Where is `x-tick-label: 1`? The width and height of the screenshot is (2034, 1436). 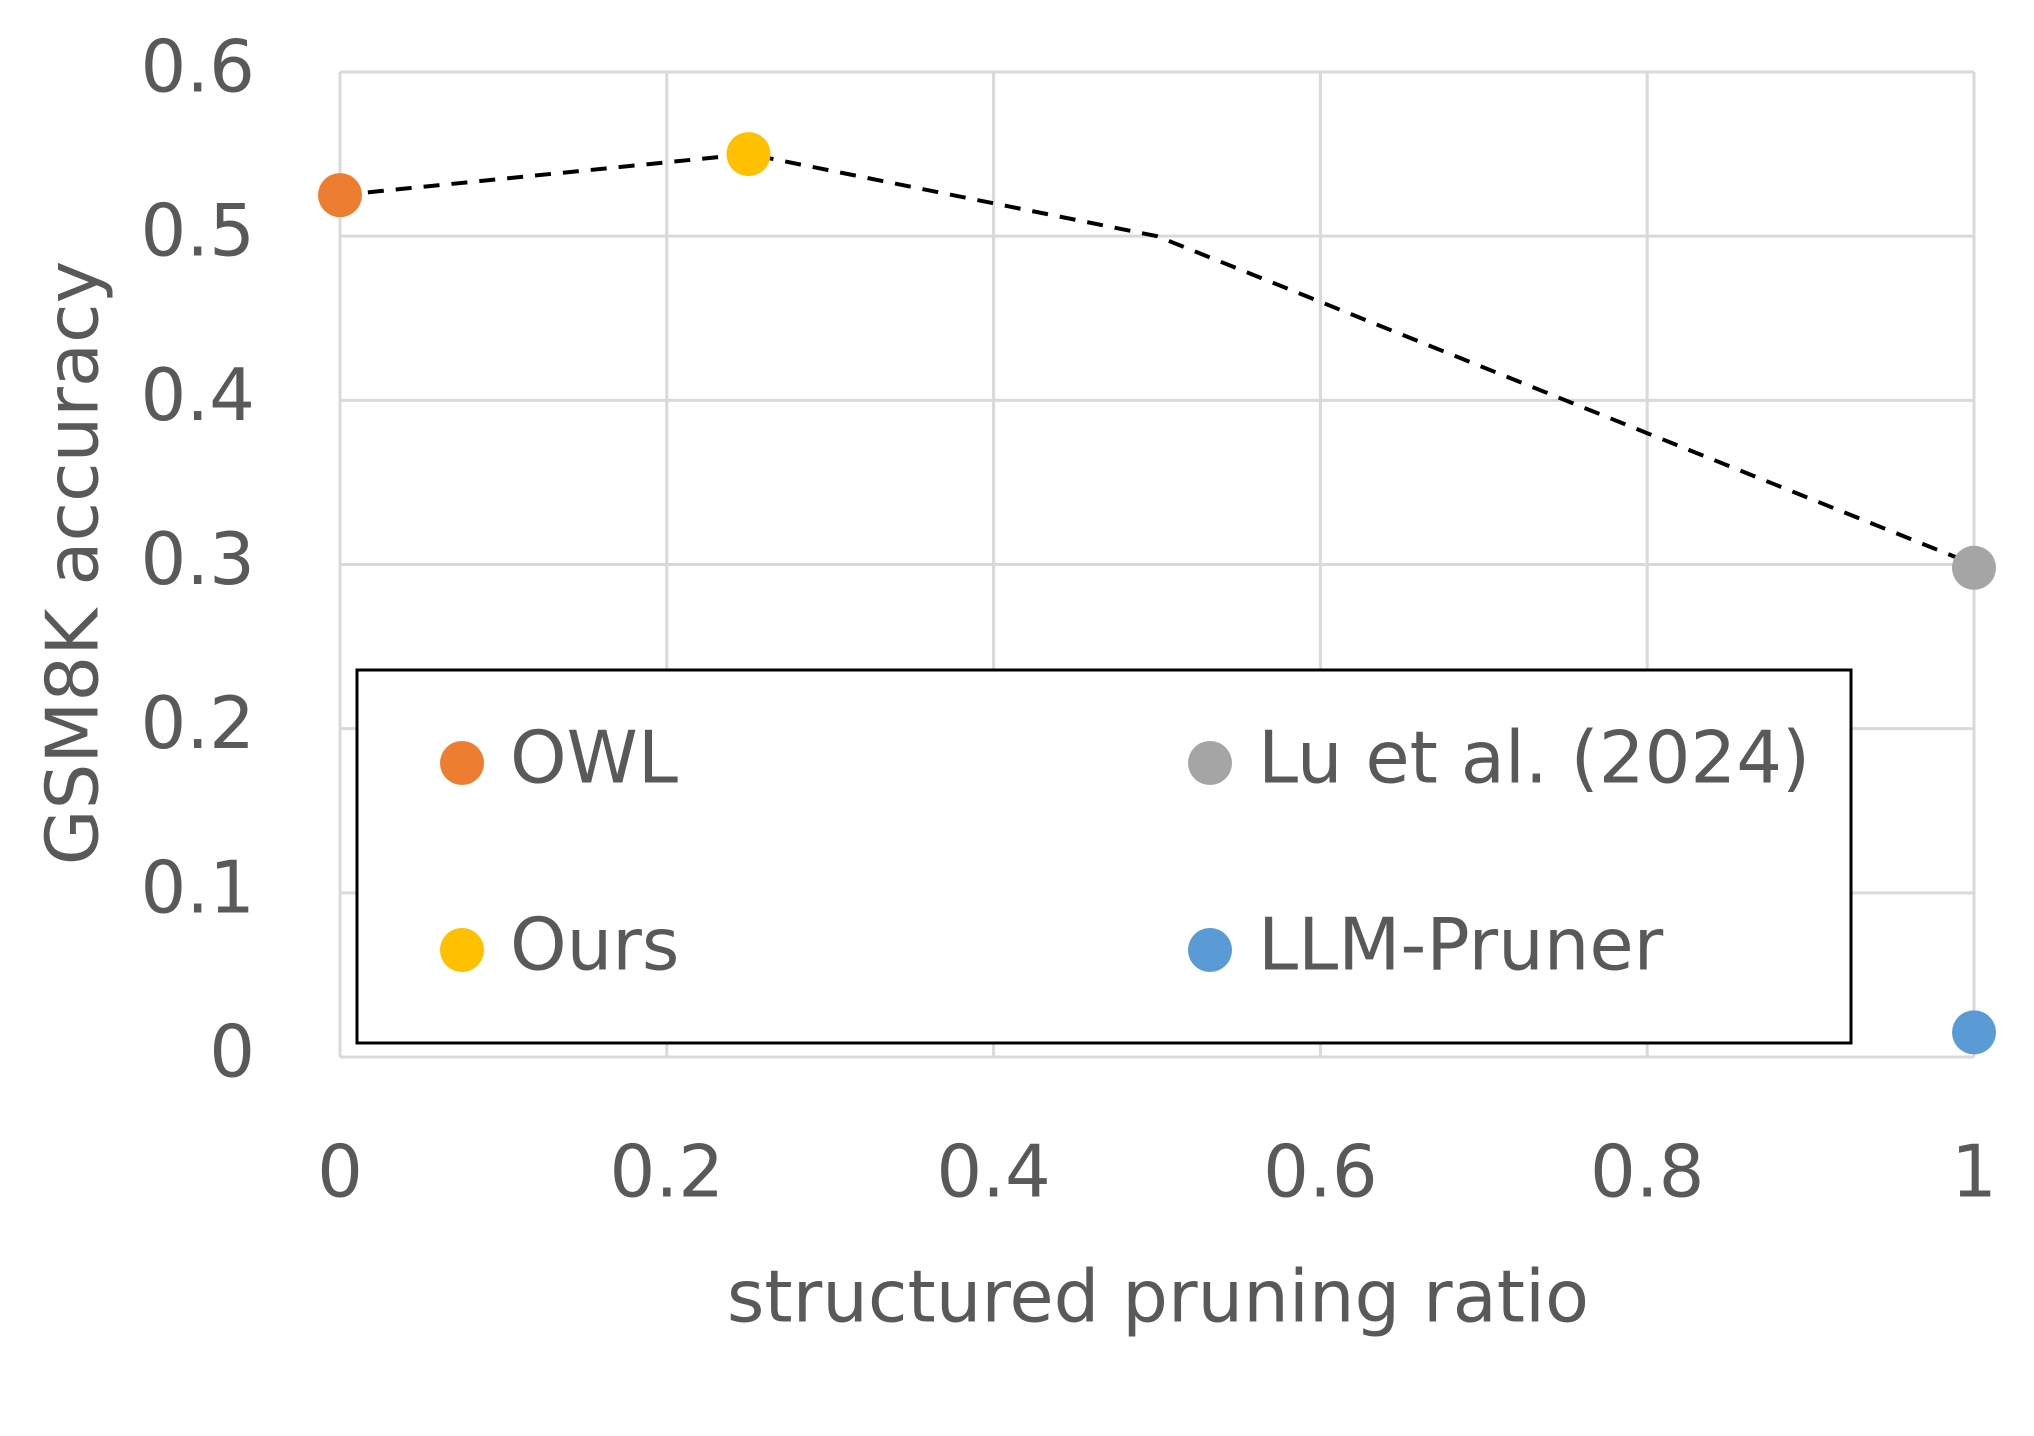 x-tick-label: 1 is located at coordinates (1974, 1172).